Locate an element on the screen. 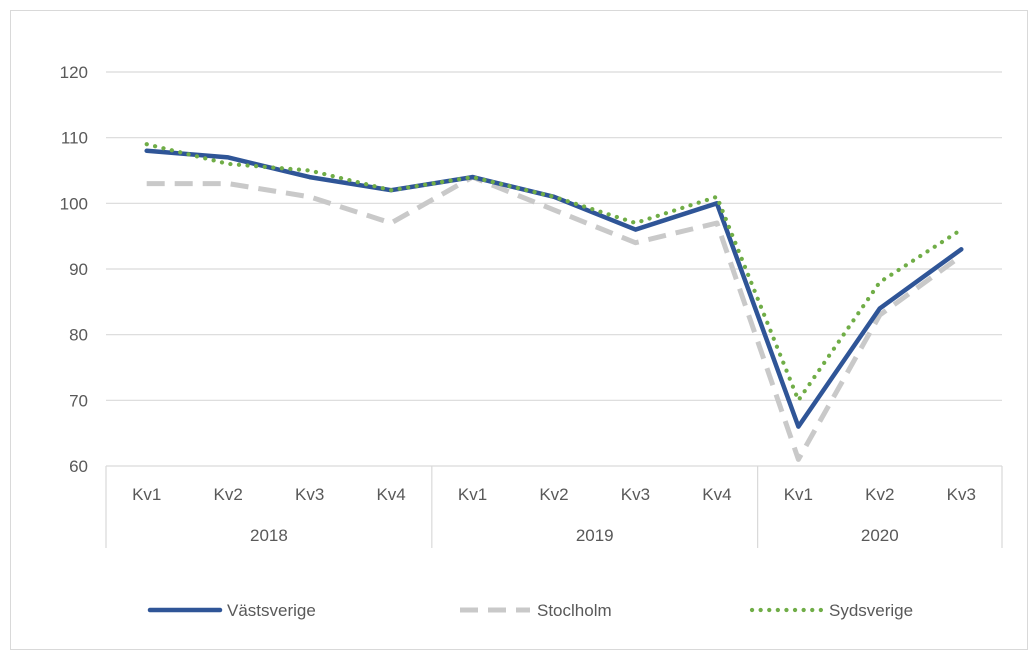  legend-label: Stoclholm is located at coordinates (574, 610).